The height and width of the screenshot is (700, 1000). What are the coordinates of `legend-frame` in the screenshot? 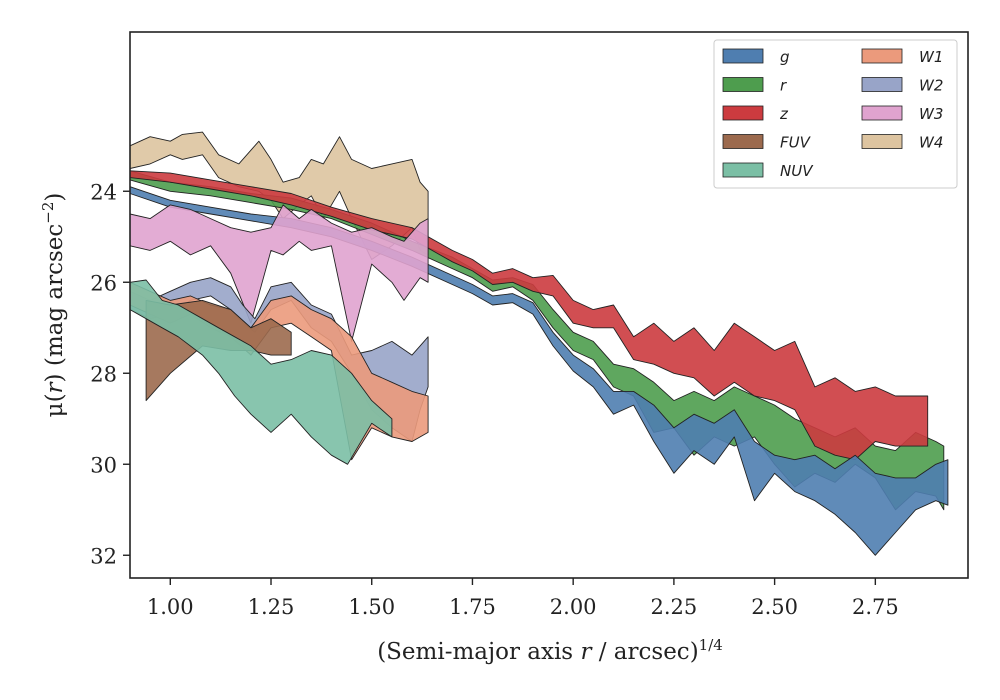 It's located at (835, 114).